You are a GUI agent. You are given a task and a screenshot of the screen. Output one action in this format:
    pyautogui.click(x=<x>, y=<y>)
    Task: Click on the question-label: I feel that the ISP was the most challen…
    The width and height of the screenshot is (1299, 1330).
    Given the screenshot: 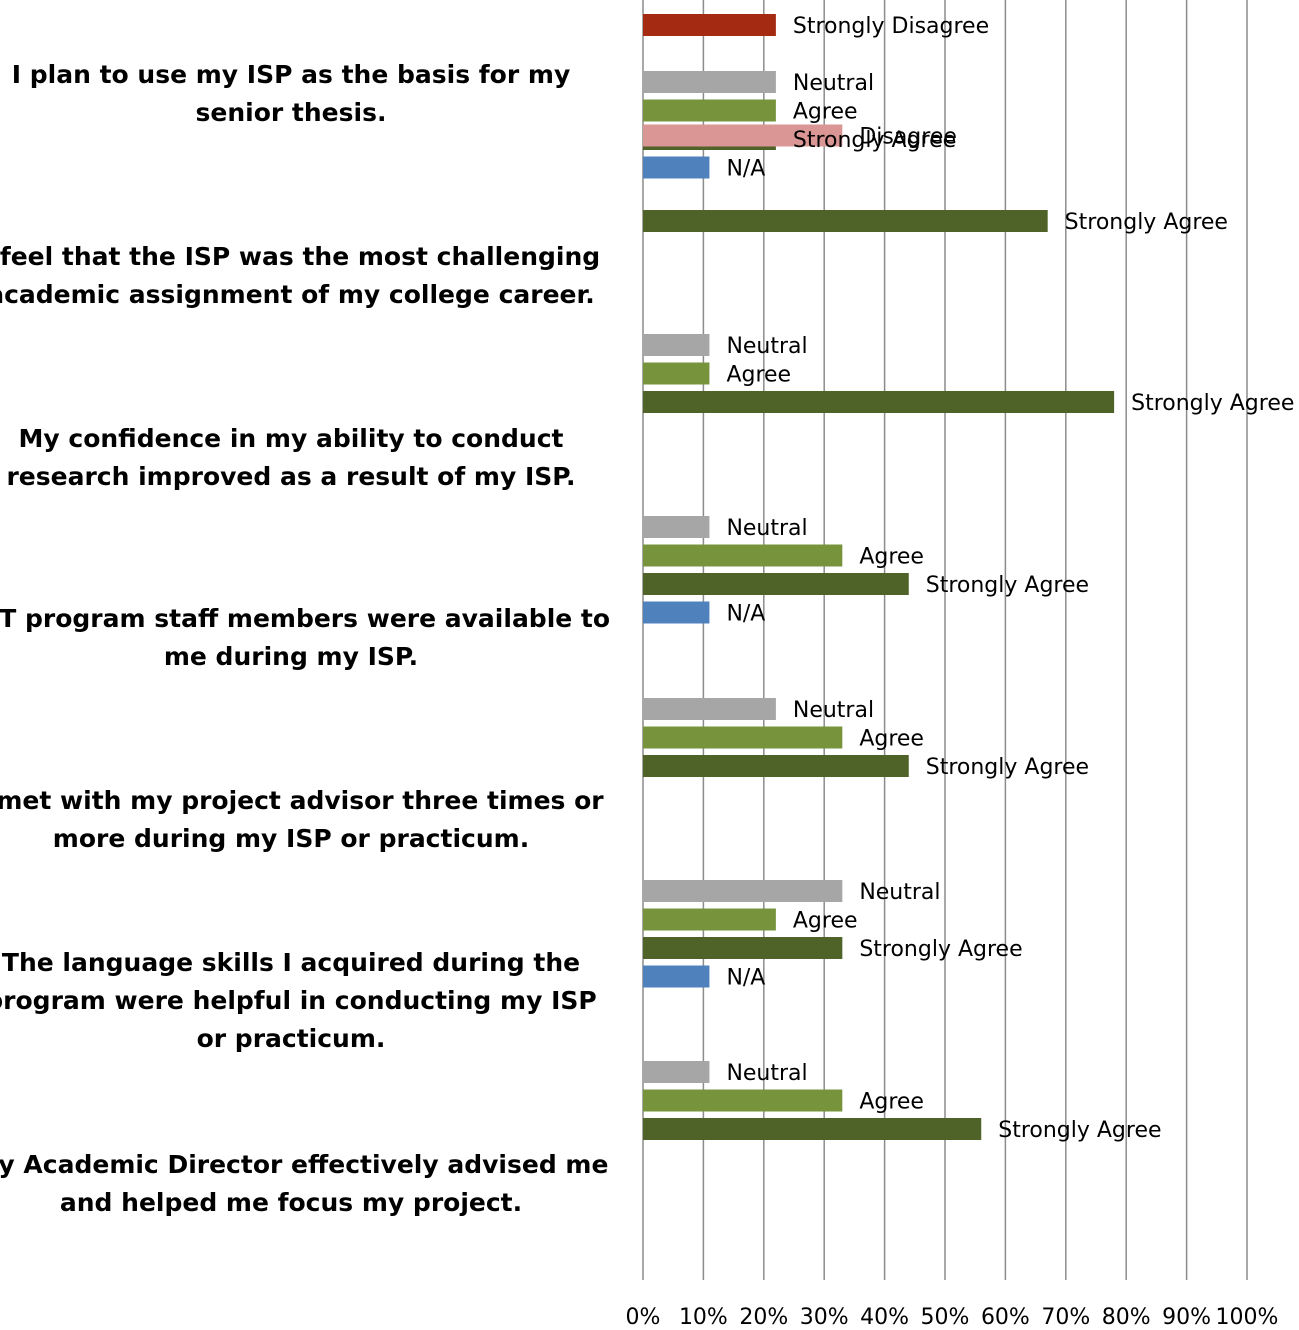 What is the action you would take?
    pyautogui.click(x=300, y=275)
    